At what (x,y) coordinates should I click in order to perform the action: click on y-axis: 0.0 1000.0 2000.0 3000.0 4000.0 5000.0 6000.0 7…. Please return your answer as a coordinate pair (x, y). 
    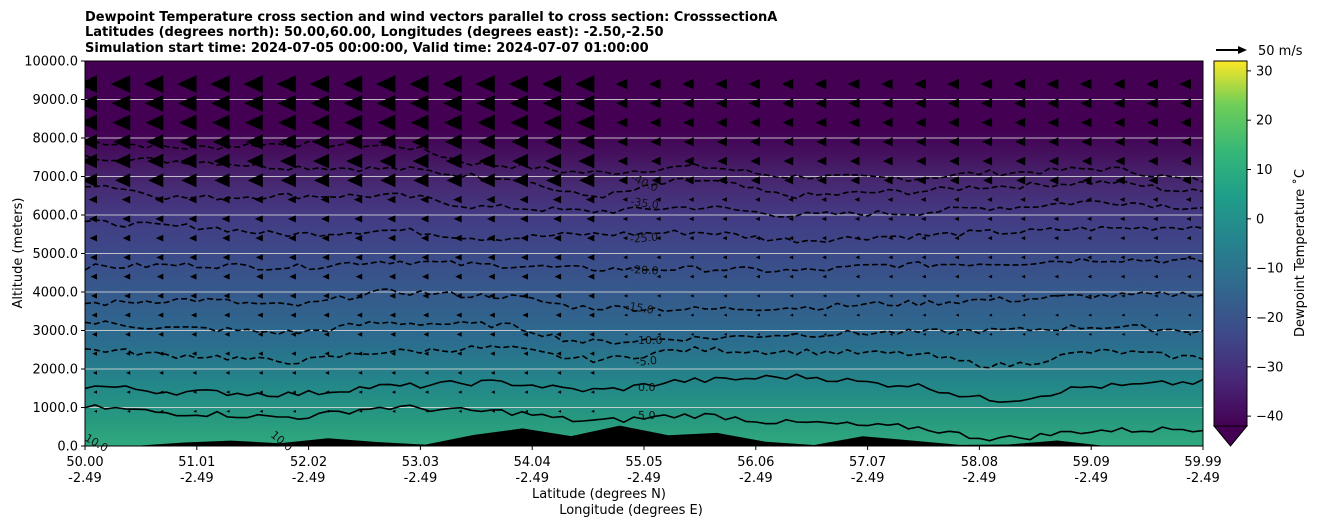
    Looking at the image, I should click on (54, 255).